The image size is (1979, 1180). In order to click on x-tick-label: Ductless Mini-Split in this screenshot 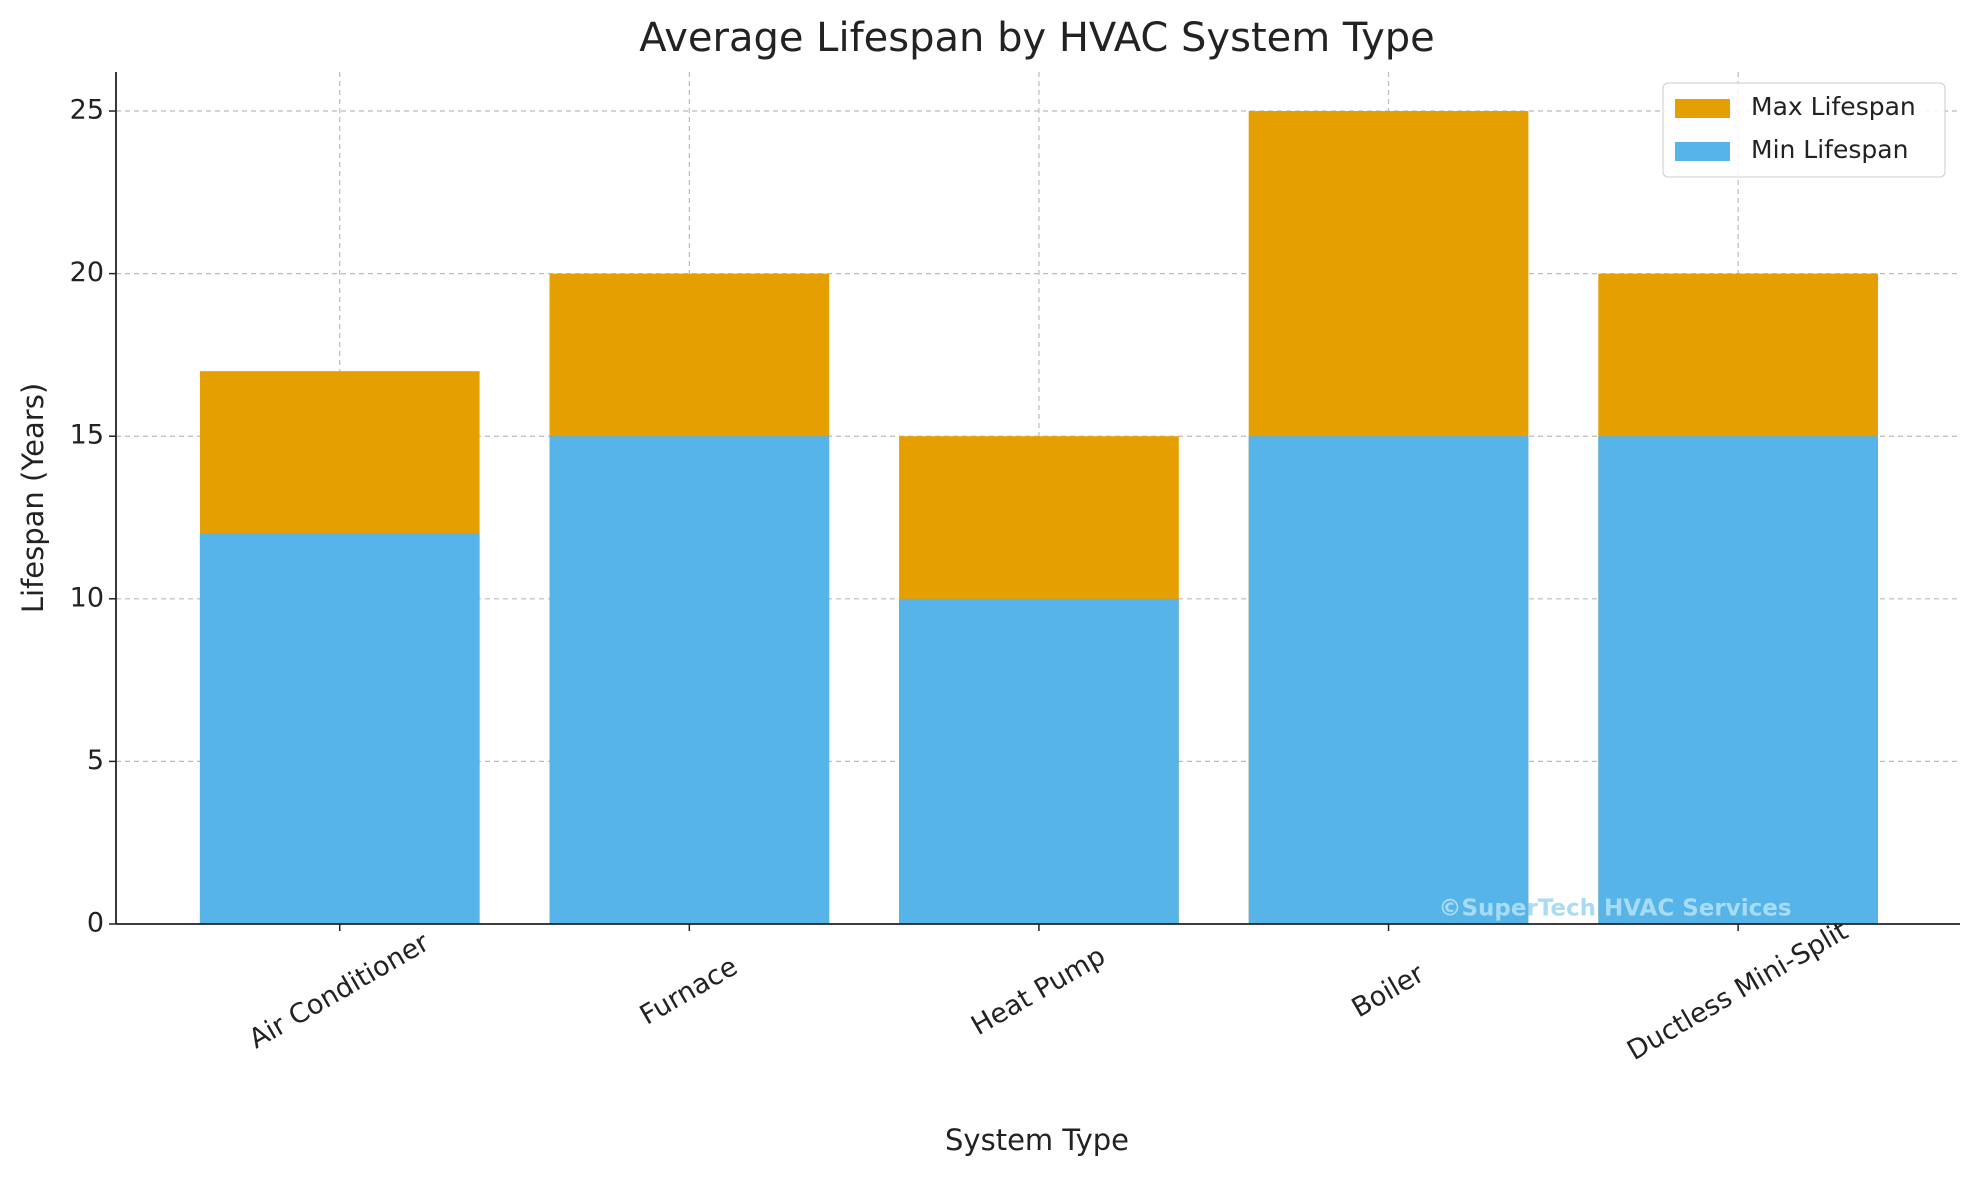, I will do `click(1737, 990)`.